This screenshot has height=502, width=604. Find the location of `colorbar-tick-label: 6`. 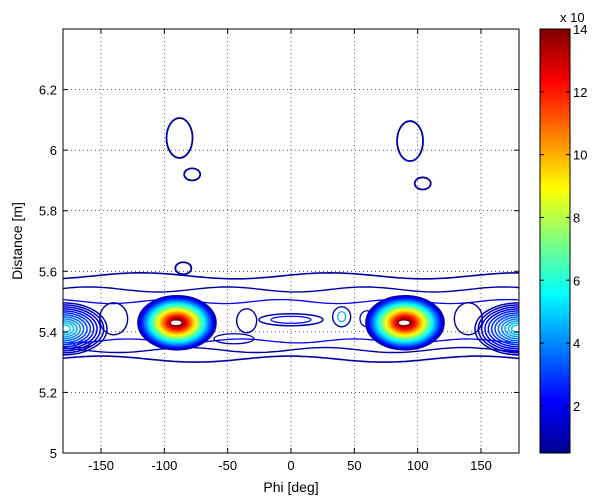

colorbar-tick-label: 6 is located at coordinates (576, 280).